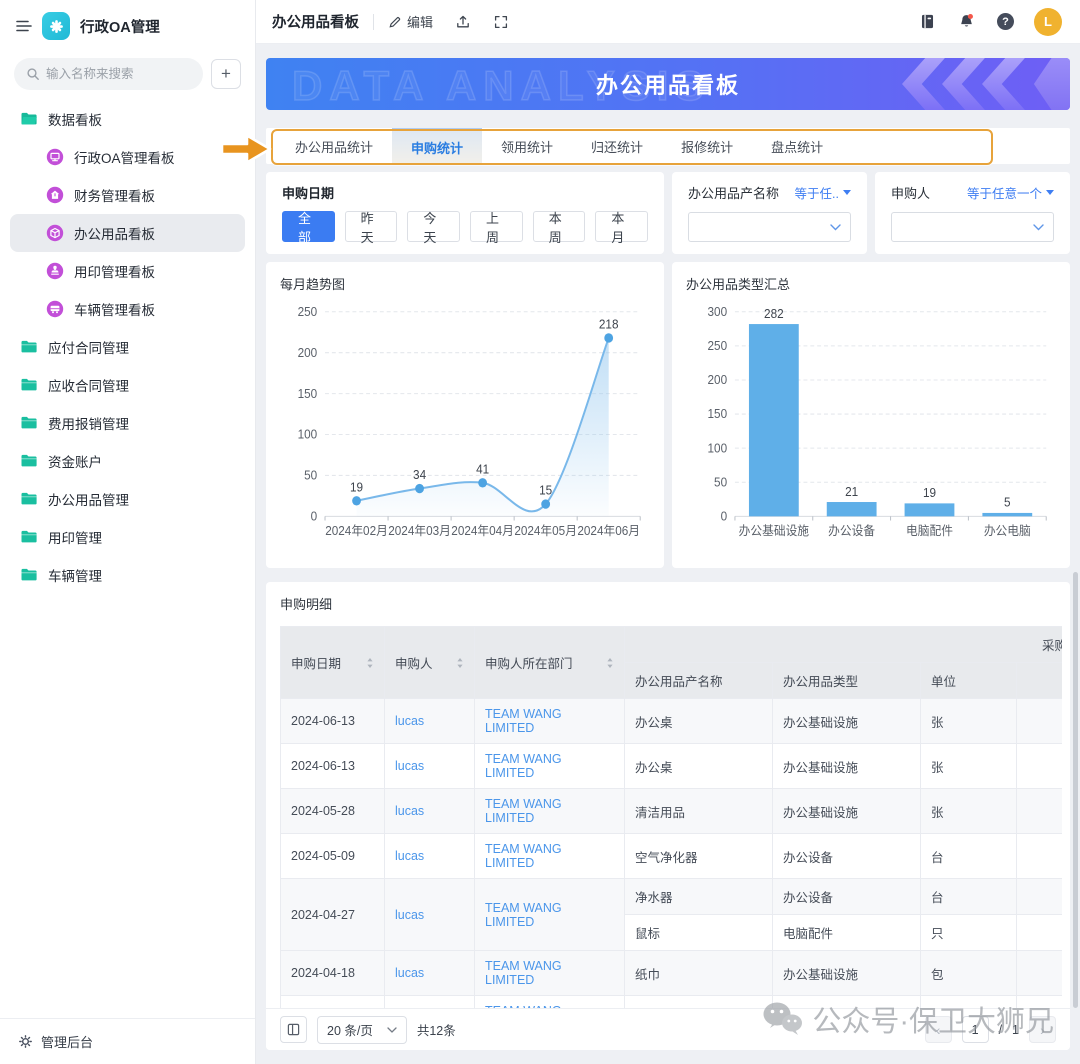 This screenshot has height=1064, width=1080. Describe the element at coordinates (127, 423) in the screenshot. I see `sidebar-item-3: 费用报销管理` at that location.